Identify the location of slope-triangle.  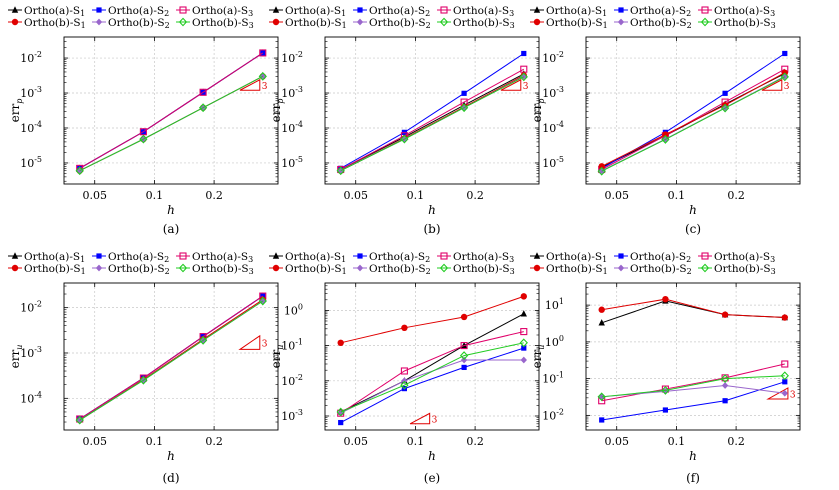
(420, 418).